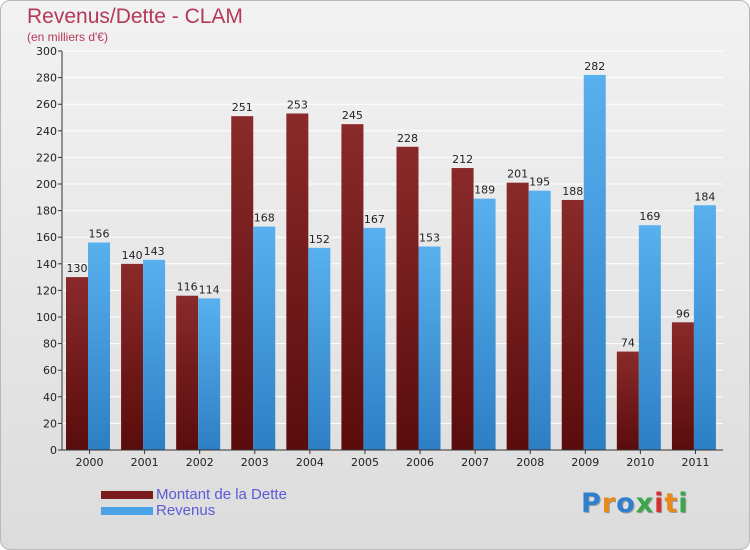 The image size is (750, 550). What do you see at coordinates (628, 343) in the screenshot?
I see `value-label-dette-2010: 74` at bounding box center [628, 343].